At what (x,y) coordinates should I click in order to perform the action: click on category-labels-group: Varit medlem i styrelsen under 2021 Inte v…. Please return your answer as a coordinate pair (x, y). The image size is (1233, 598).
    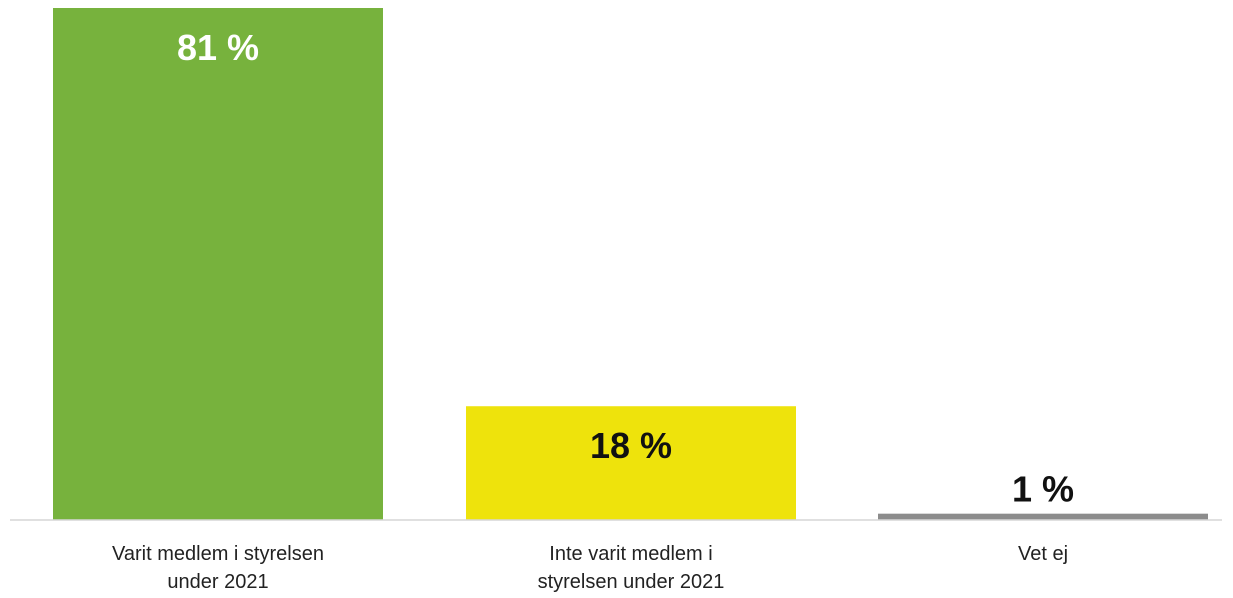
    Looking at the image, I should click on (590, 568).